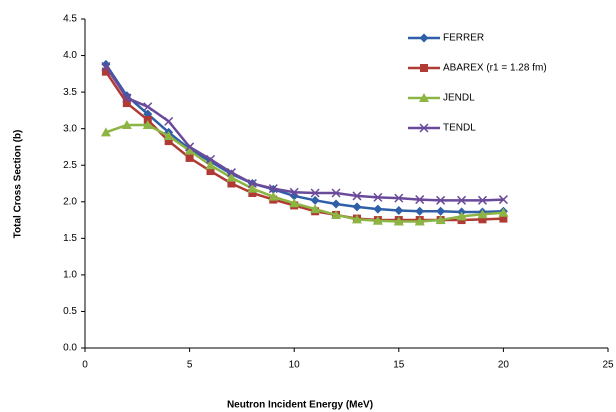 The height and width of the screenshot is (412, 616). What do you see at coordinates (70, 238) in the screenshot?
I see `y-tick-label: 1.5` at bounding box center [70, 238].